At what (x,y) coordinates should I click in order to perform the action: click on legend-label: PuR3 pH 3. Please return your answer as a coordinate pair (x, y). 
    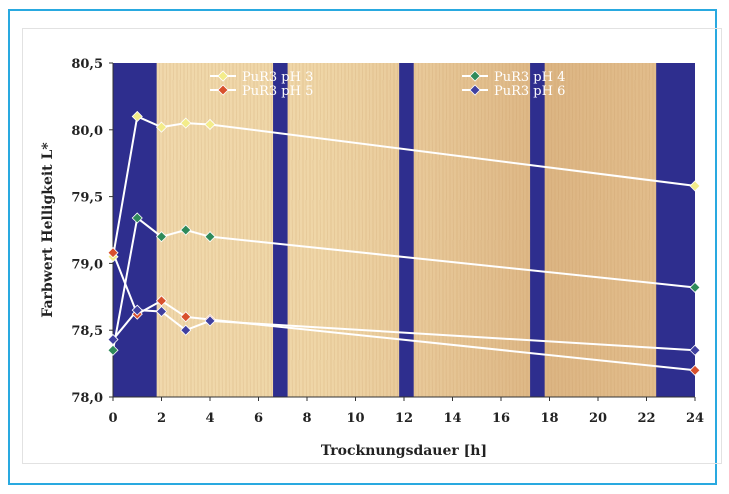
    Looking at the image, I should click on (277, 77).